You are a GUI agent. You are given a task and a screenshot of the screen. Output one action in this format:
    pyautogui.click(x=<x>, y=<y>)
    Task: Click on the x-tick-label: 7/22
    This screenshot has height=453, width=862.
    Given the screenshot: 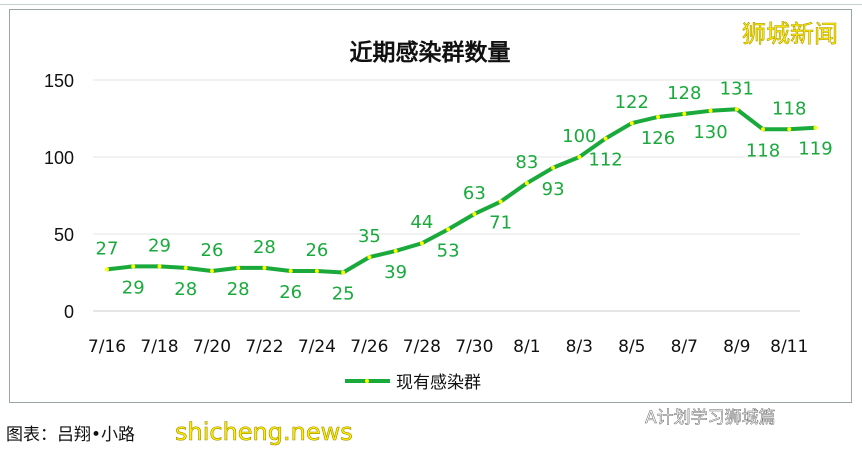 What is the action you would take?
    pyautogui.click(x=264, y=347)
    